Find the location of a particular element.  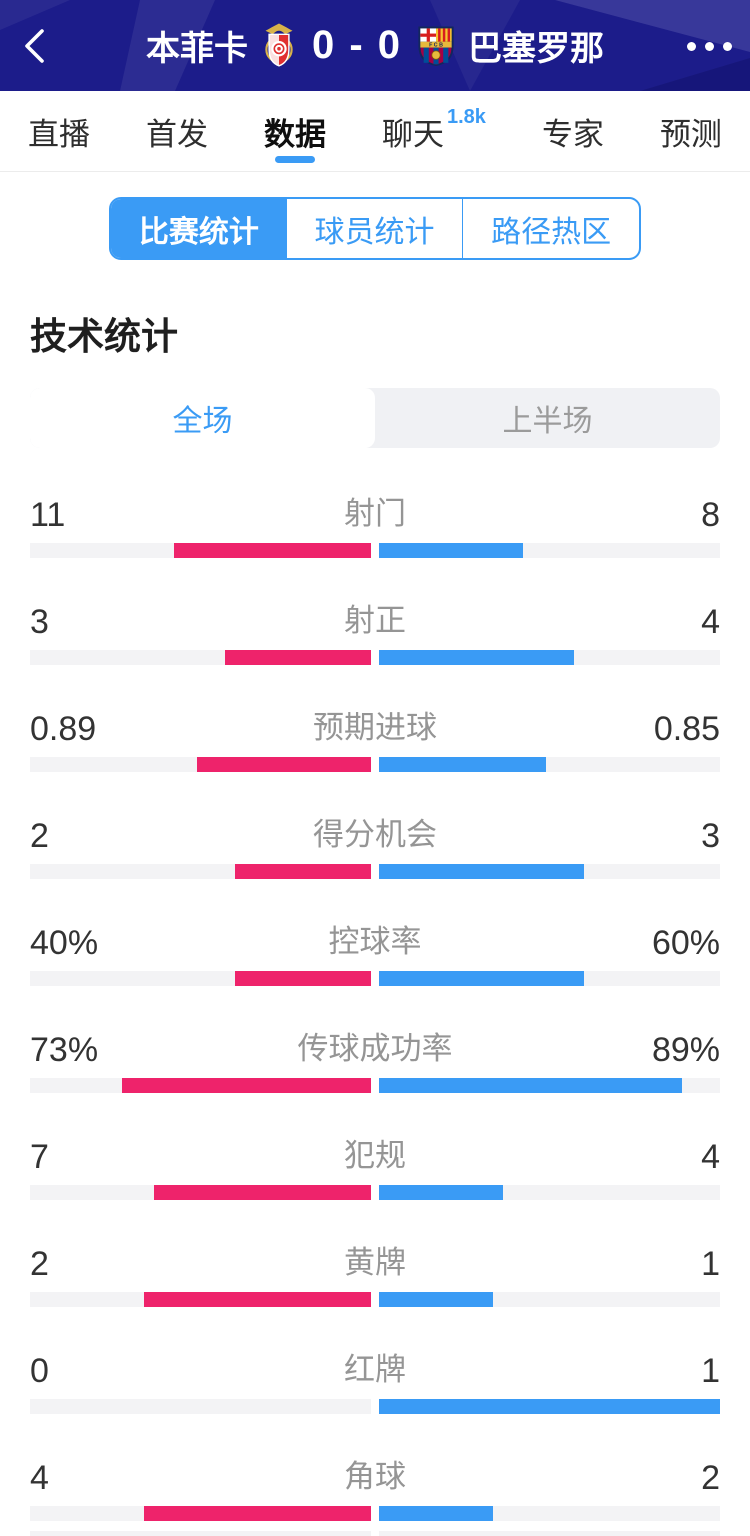

main-tabbar: 直播 首发 数据 聊天 1.8k 专家 预测 is located at coordinates (375, 131).